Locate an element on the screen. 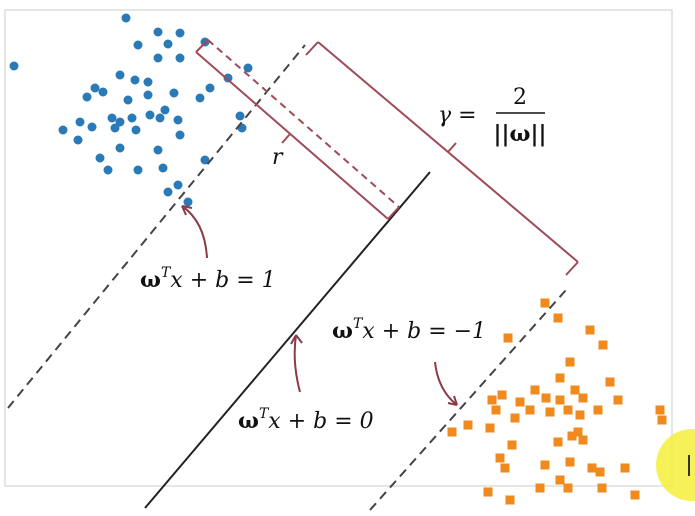 This screenshot has height=516, width=695. half-margin-bracket is located at coordinates (297, 129).